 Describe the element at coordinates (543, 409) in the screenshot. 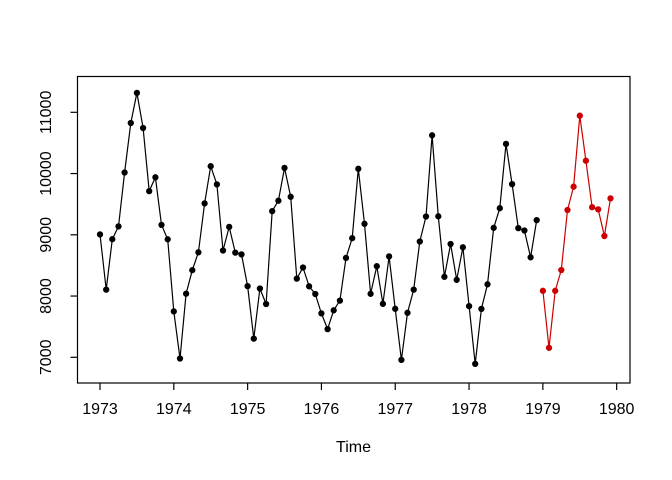

I see `x-tick-label: 1979` at that location.